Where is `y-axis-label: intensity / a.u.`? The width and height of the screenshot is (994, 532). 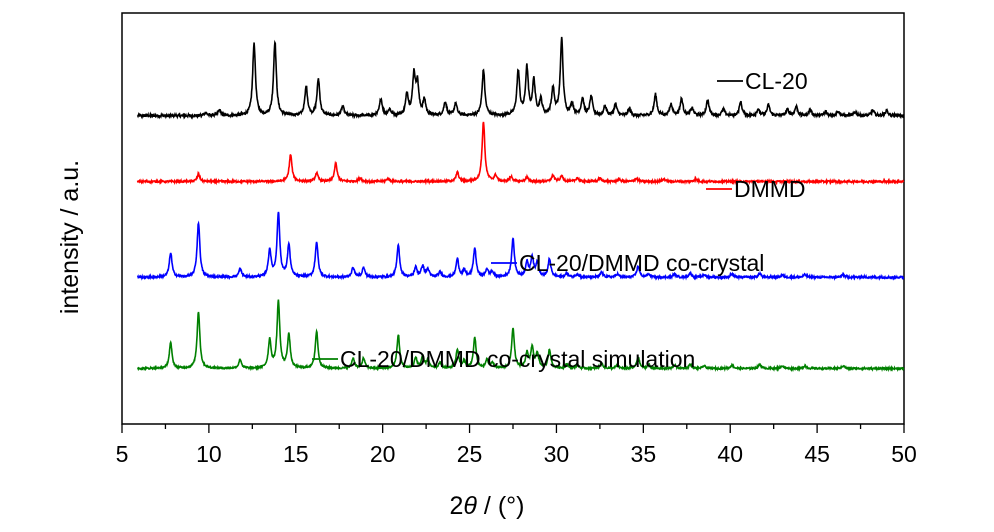
y-axis-label: intensity / a.u. is located at coordinates (70, 237).